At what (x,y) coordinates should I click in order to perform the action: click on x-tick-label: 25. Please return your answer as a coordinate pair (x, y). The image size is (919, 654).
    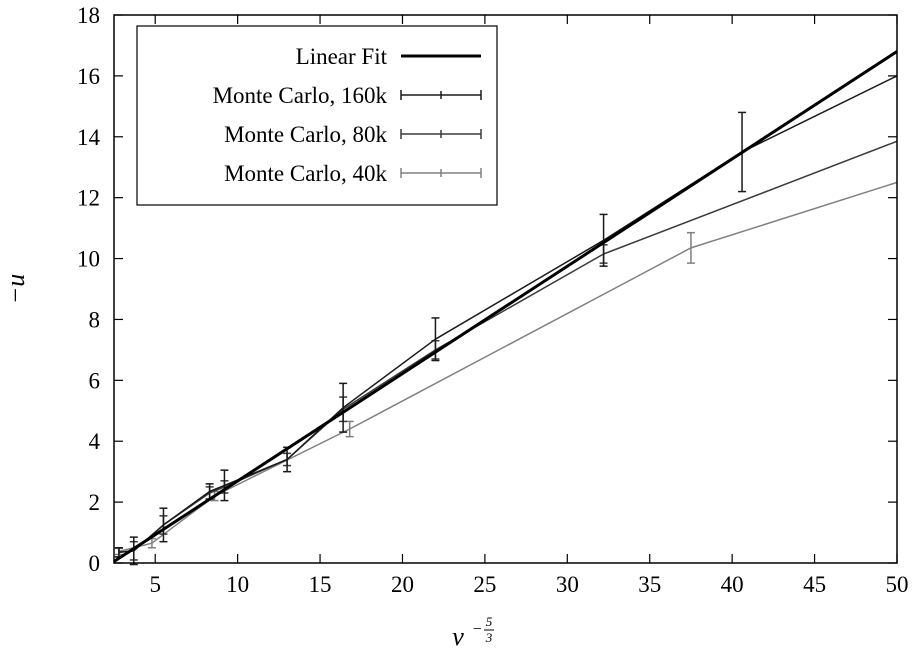
    Looking at the image, I should click on (484, 584).